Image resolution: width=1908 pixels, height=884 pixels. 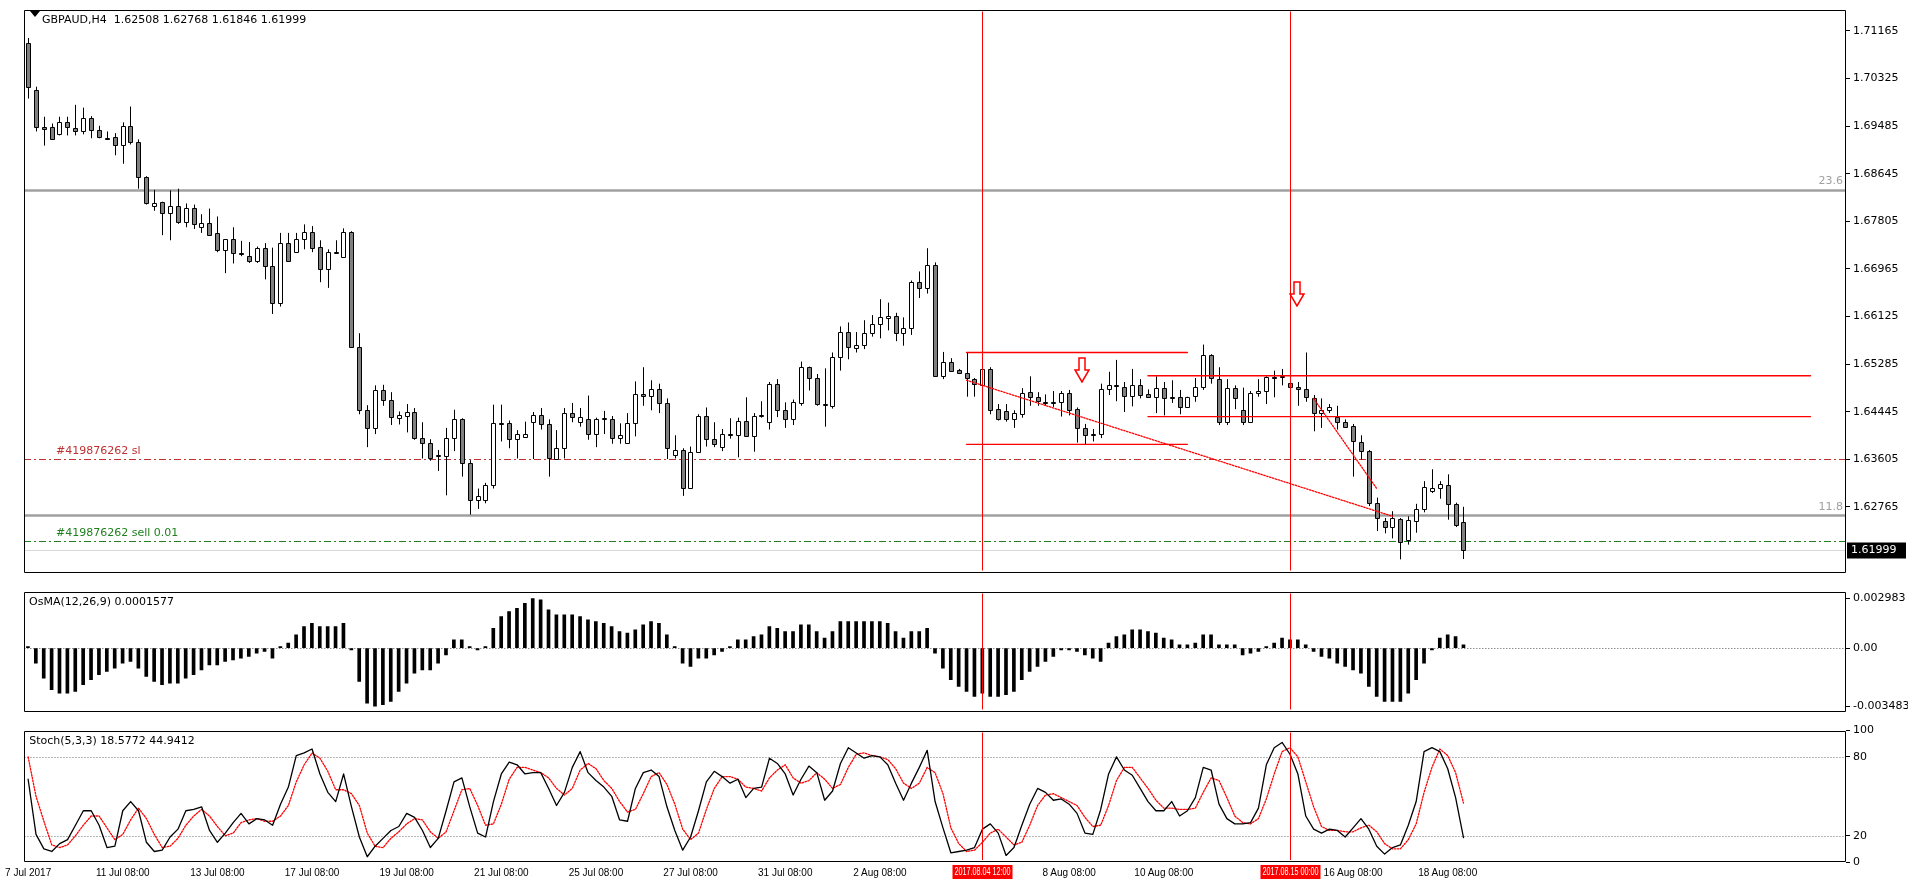 What do you see at coordinates (1874, 550) in the screenshot?
I see `ref-line-label: 1.61999` at bounding box center [1874, 550].